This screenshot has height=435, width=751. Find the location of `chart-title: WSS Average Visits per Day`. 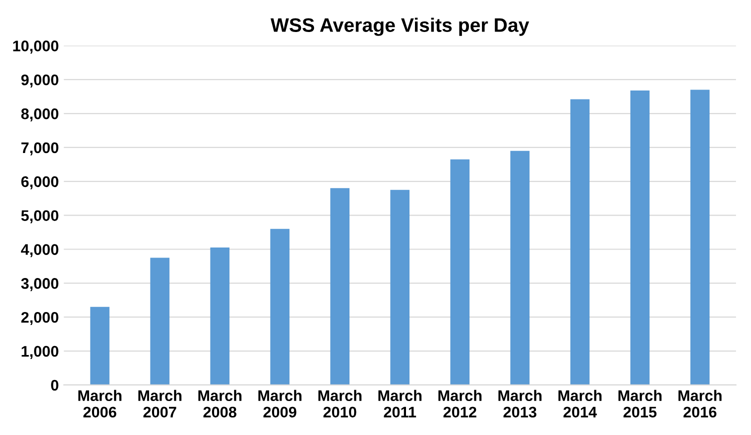

chart-title: WSS Average Visits per Day is located at coordinates (400, 27).